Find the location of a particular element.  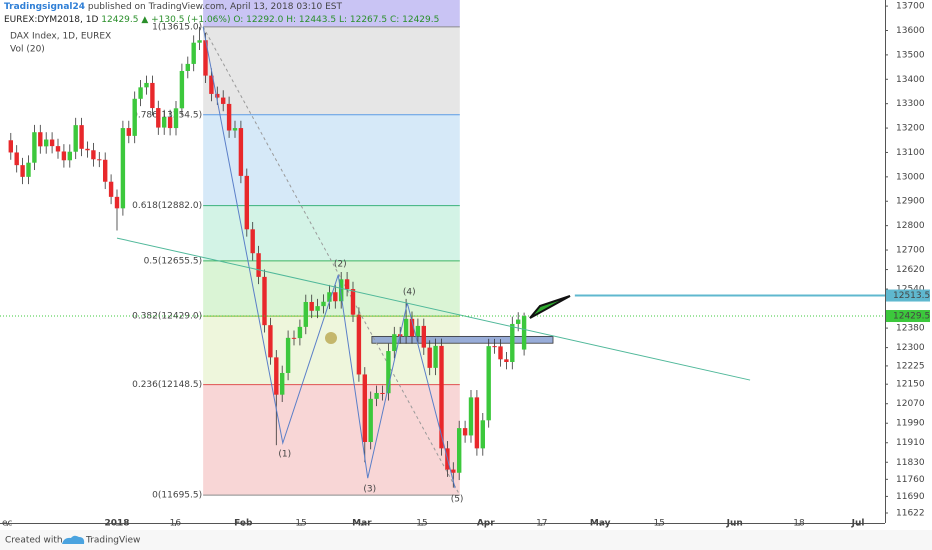

y-tick-label: 13300 is located at coordinates (910, 104).